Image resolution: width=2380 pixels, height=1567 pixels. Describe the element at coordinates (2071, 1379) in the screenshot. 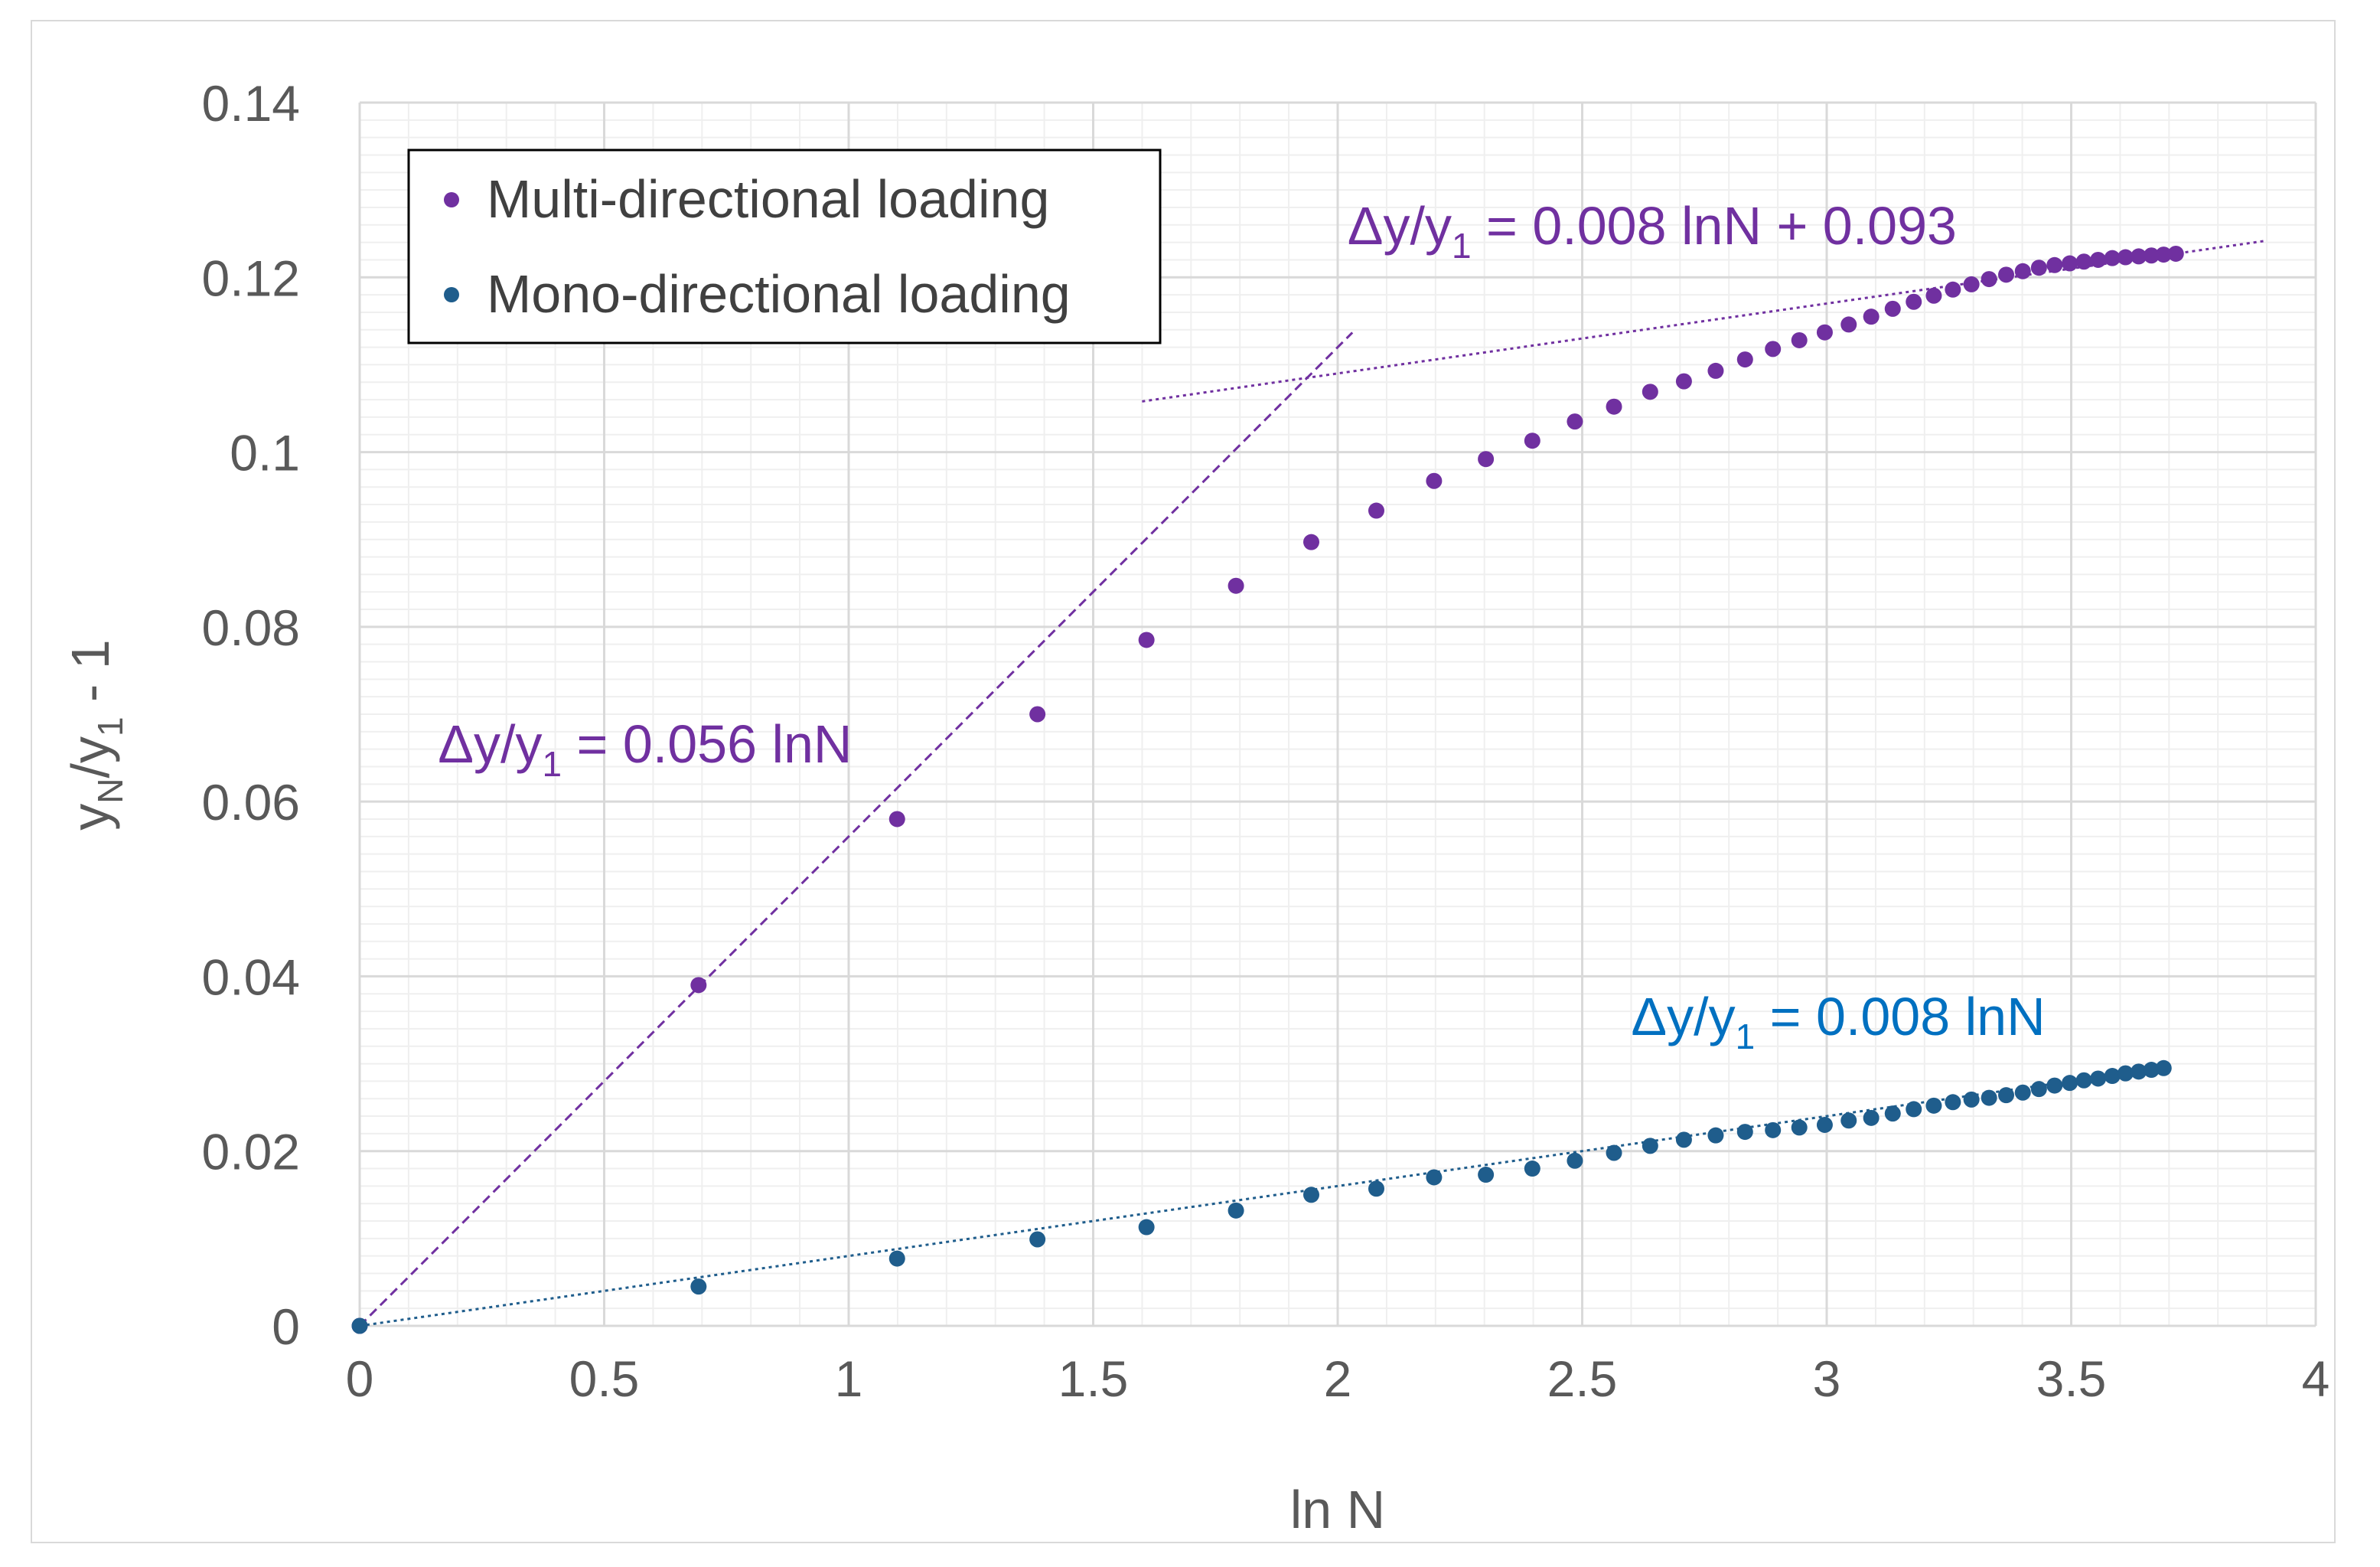

I see `x-tick-label: 3.5` at that location.